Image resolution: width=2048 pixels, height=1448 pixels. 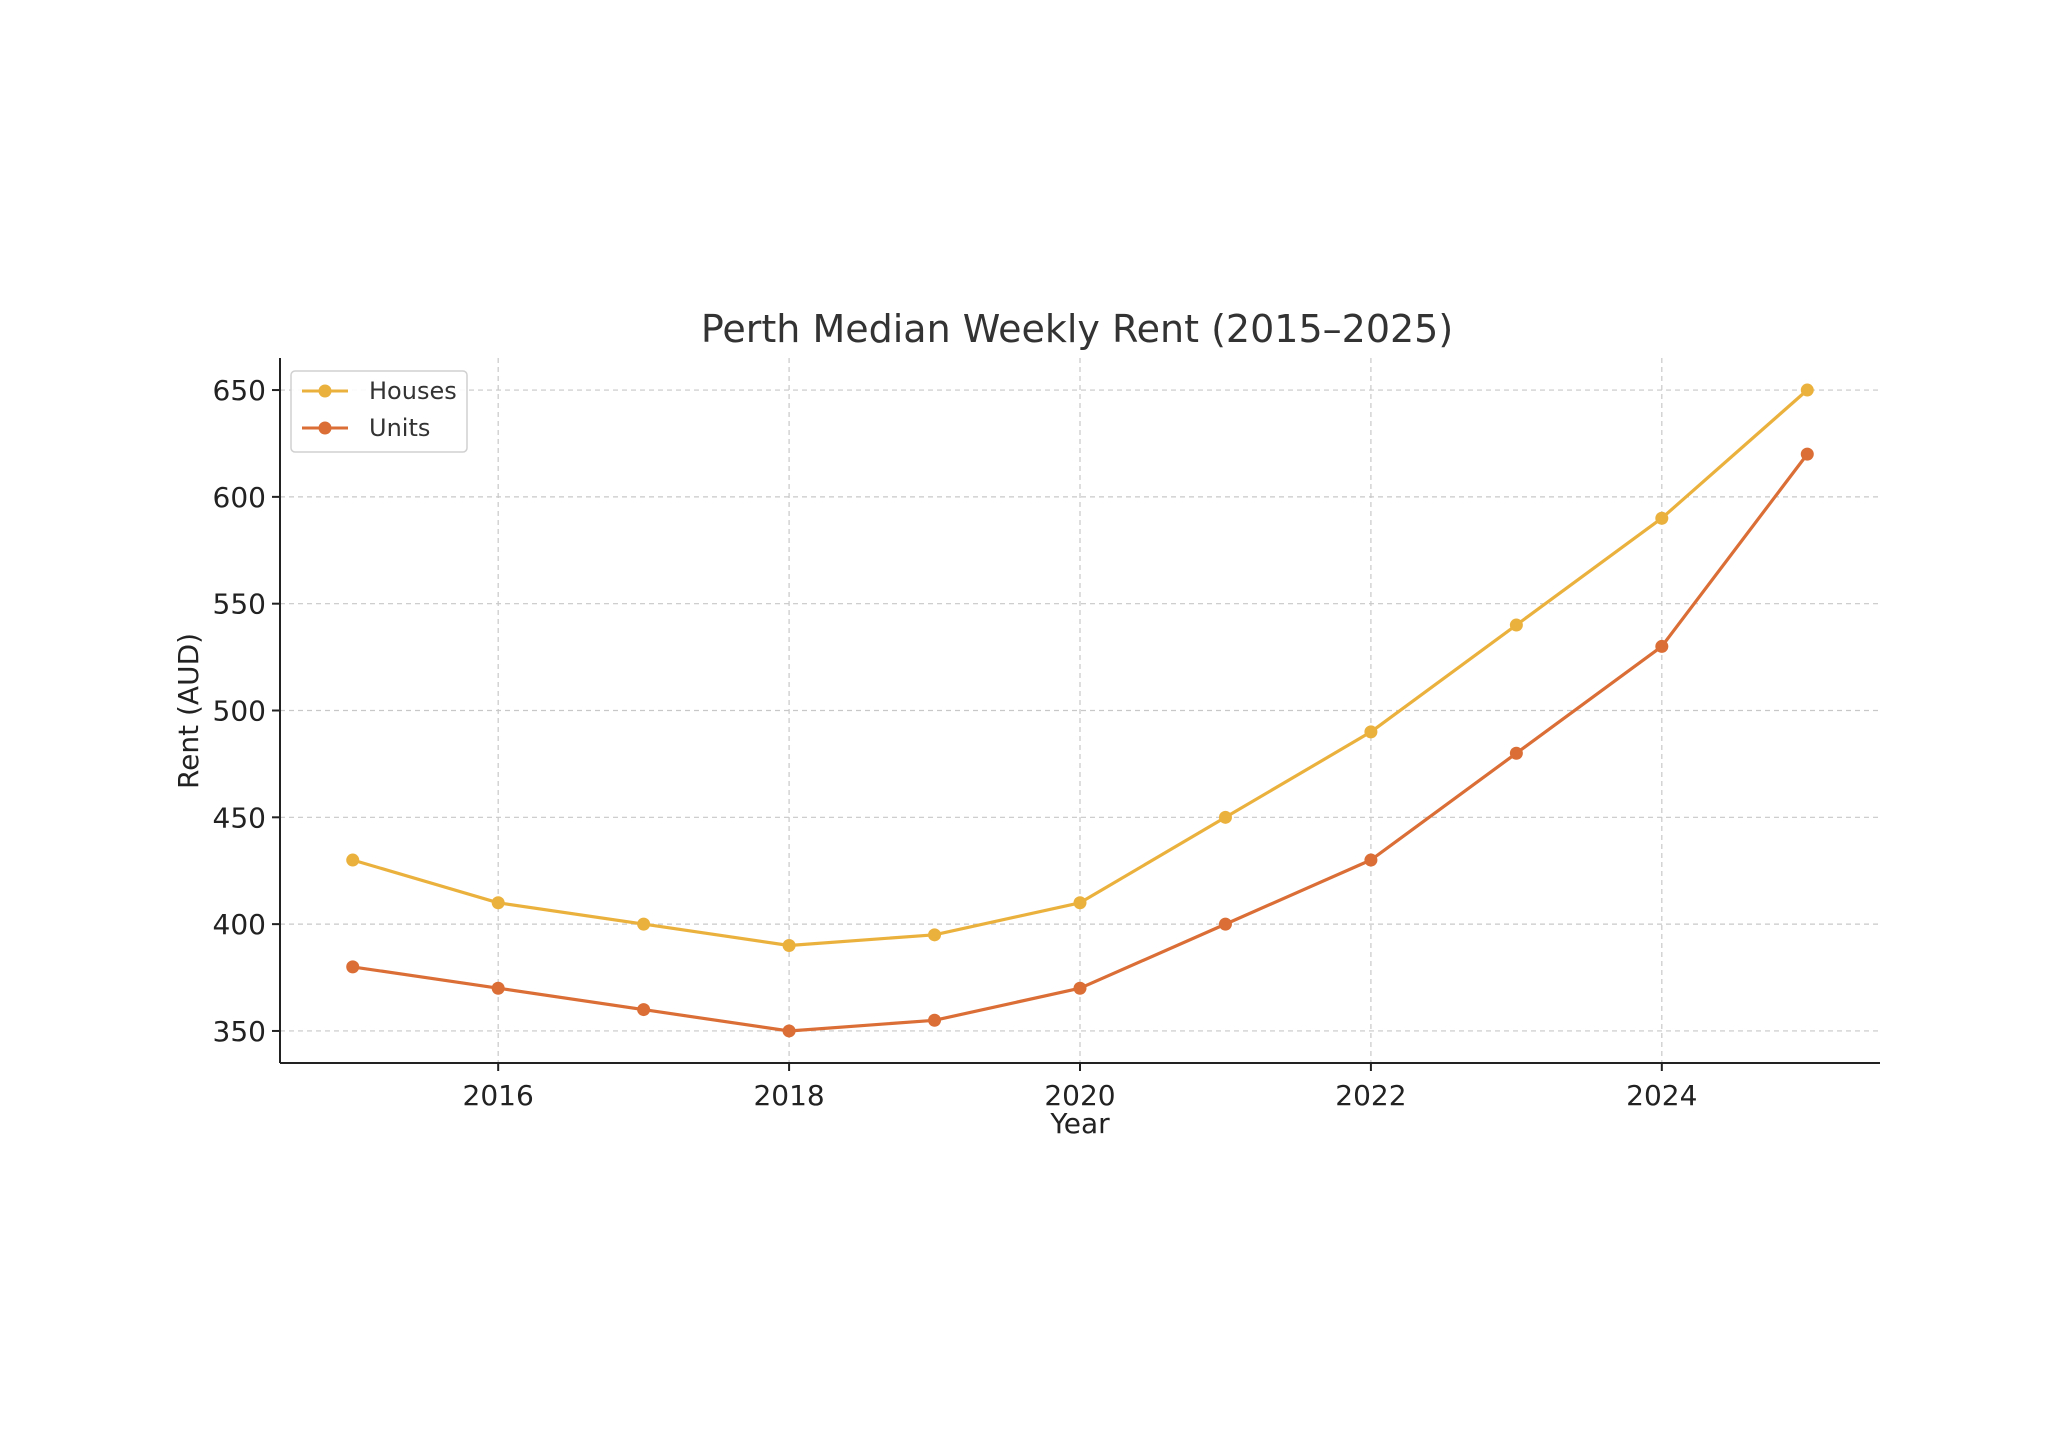 What do you see at coordinates (498, 1095) in the screenshot?
I see `x-tick-label: 2016` at bounding box center [498, 1095].